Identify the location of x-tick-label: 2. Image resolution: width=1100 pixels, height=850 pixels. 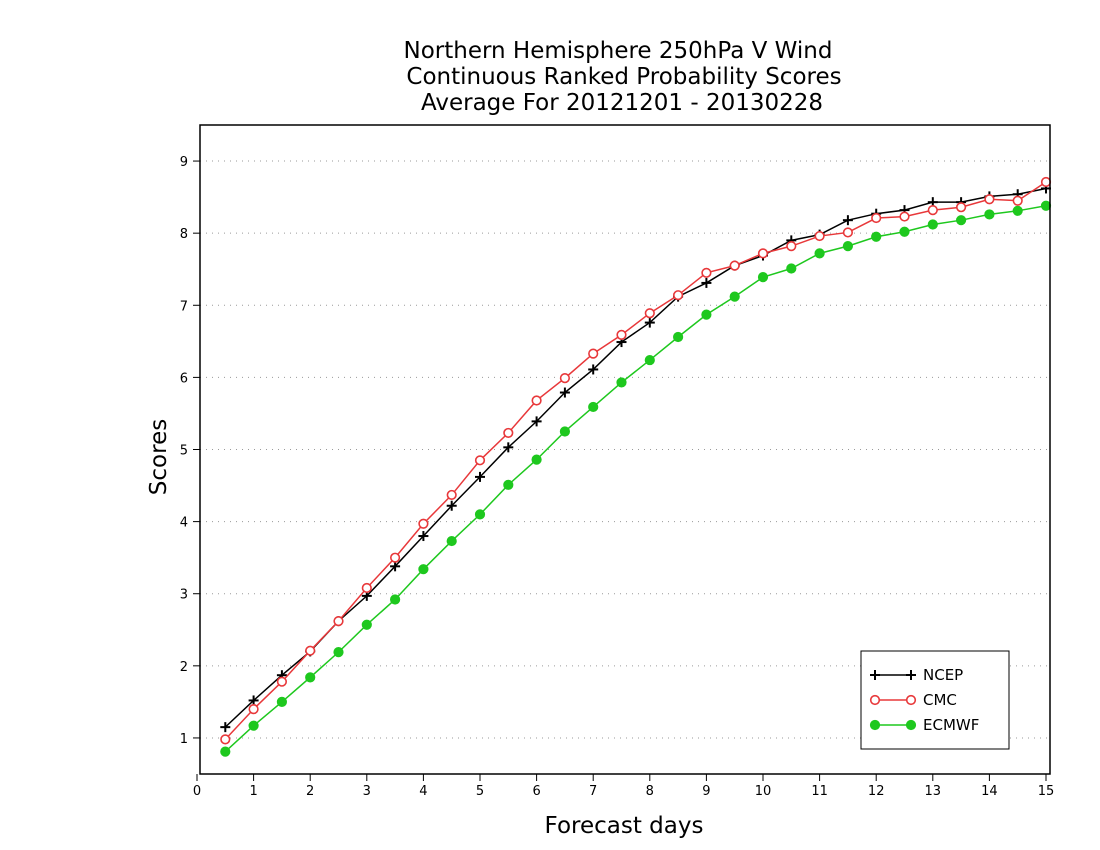
(310, 791).